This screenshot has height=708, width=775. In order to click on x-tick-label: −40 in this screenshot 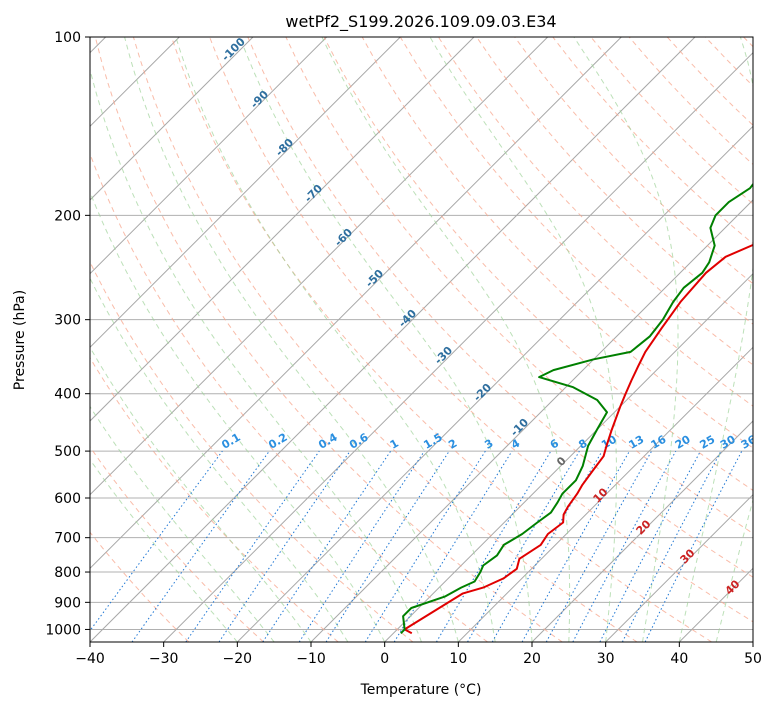, I will do `click(90, 659)`.